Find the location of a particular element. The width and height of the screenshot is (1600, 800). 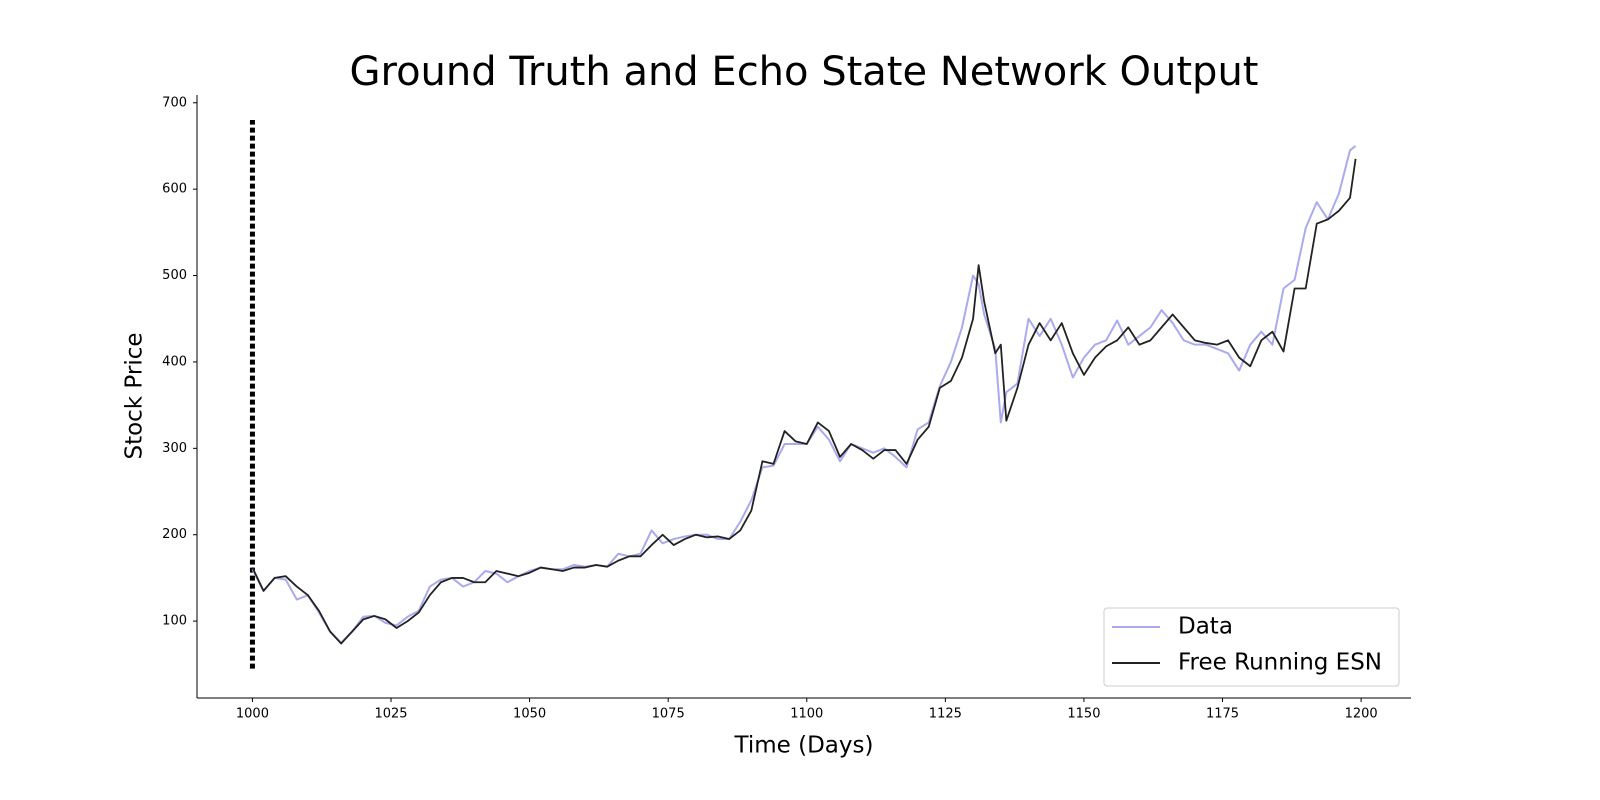

x-tick-label: 1125 is located at coordinates (945, 714).